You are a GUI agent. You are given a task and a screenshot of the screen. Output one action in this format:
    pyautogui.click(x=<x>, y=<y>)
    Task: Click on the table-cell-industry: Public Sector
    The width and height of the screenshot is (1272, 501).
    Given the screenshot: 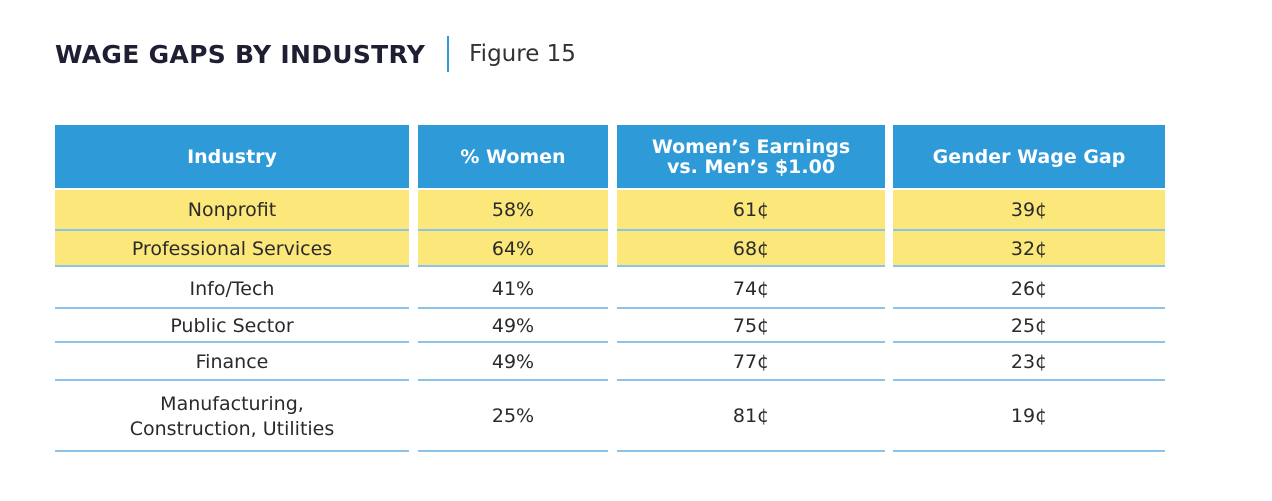 What is the action you would take?
    pyautogui.click(x=232, y=326)
    